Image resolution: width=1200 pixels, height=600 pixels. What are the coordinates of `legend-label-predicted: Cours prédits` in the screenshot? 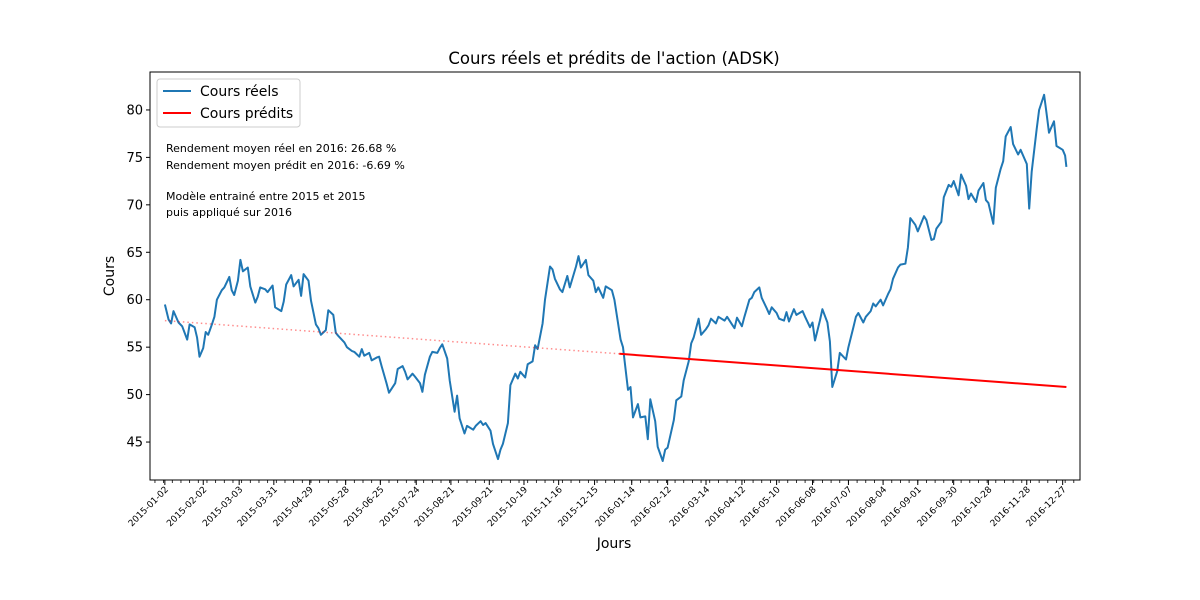 It's located at (246, 114).